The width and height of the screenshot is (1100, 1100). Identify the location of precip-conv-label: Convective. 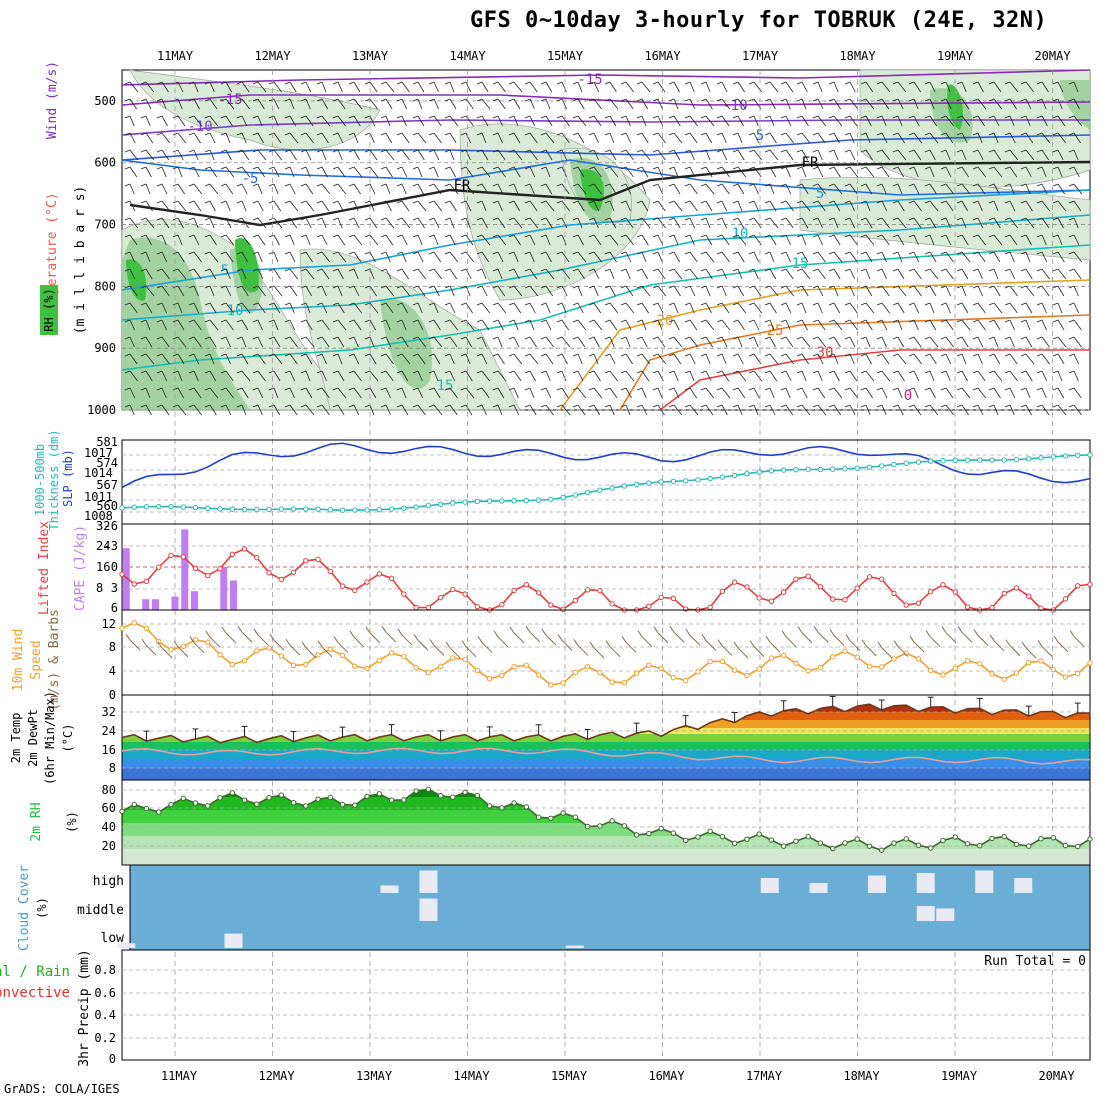
(35, 993).